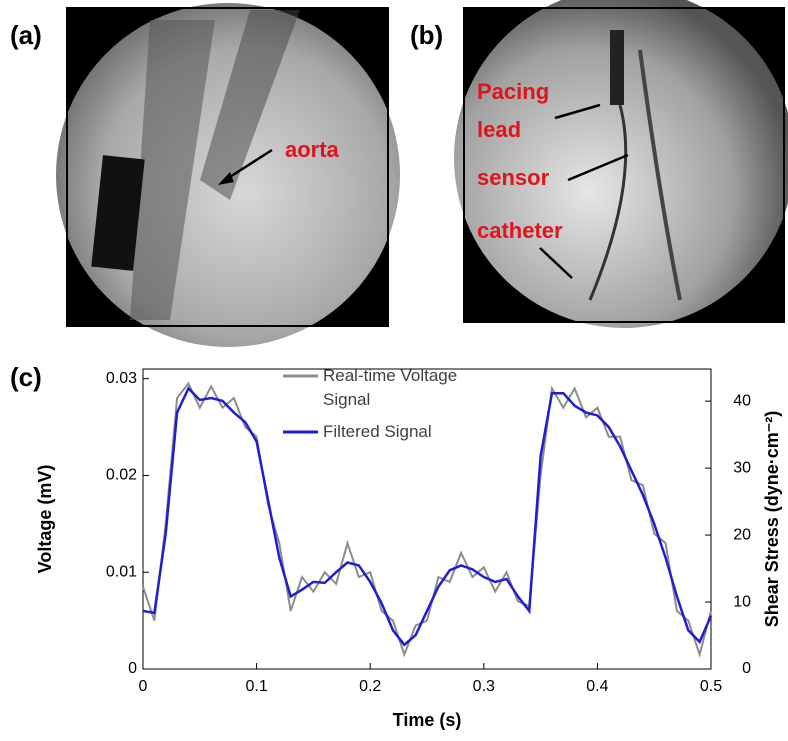  I want to click on x-tick-label: 0.2, so click(370, 686).